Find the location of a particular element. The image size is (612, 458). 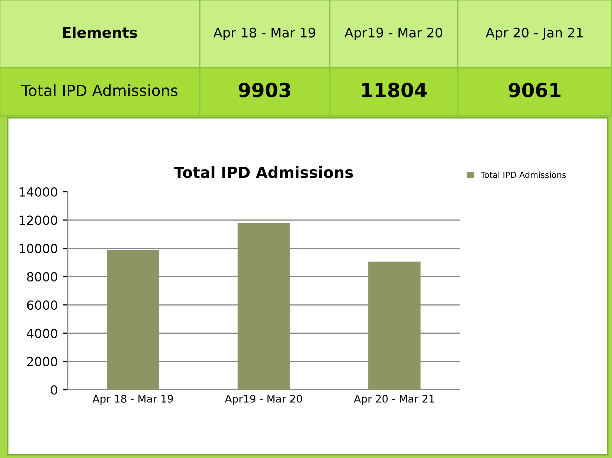

legend-label: Total IPD Admissions is located at coordinates (523, 175).